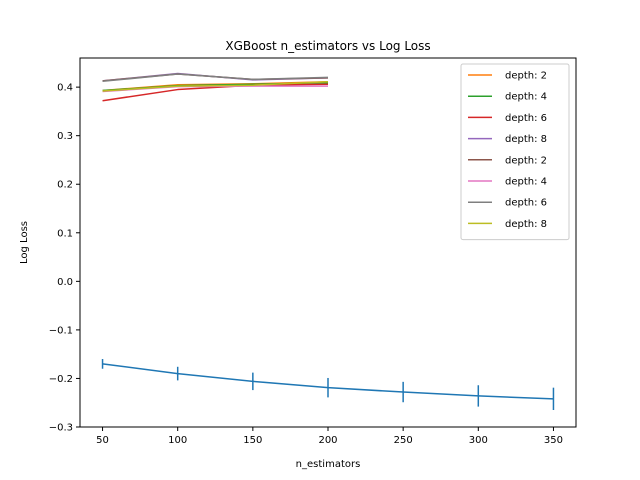 The width and height of the screenshot is (640, 480). Describe the element at coordinates (65, 282) in the screenshot. I see `y-tick-label: 0.0` at that location.